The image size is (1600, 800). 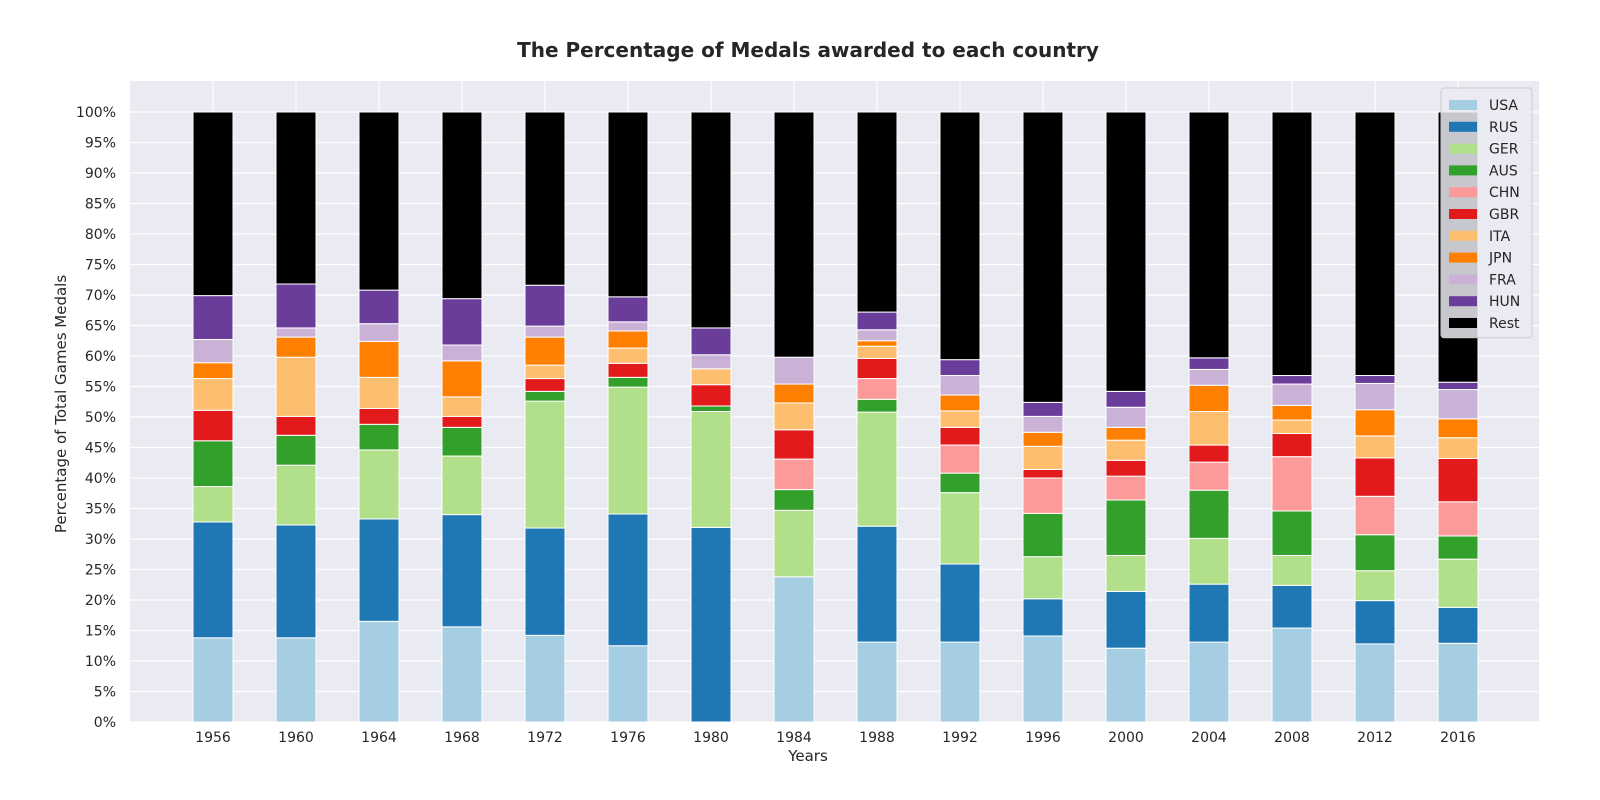 What do you see at coordinates (1209, 561) in the screenshot?
I see `bar-segment-ger-2004` at bounding box center [1209, 561].